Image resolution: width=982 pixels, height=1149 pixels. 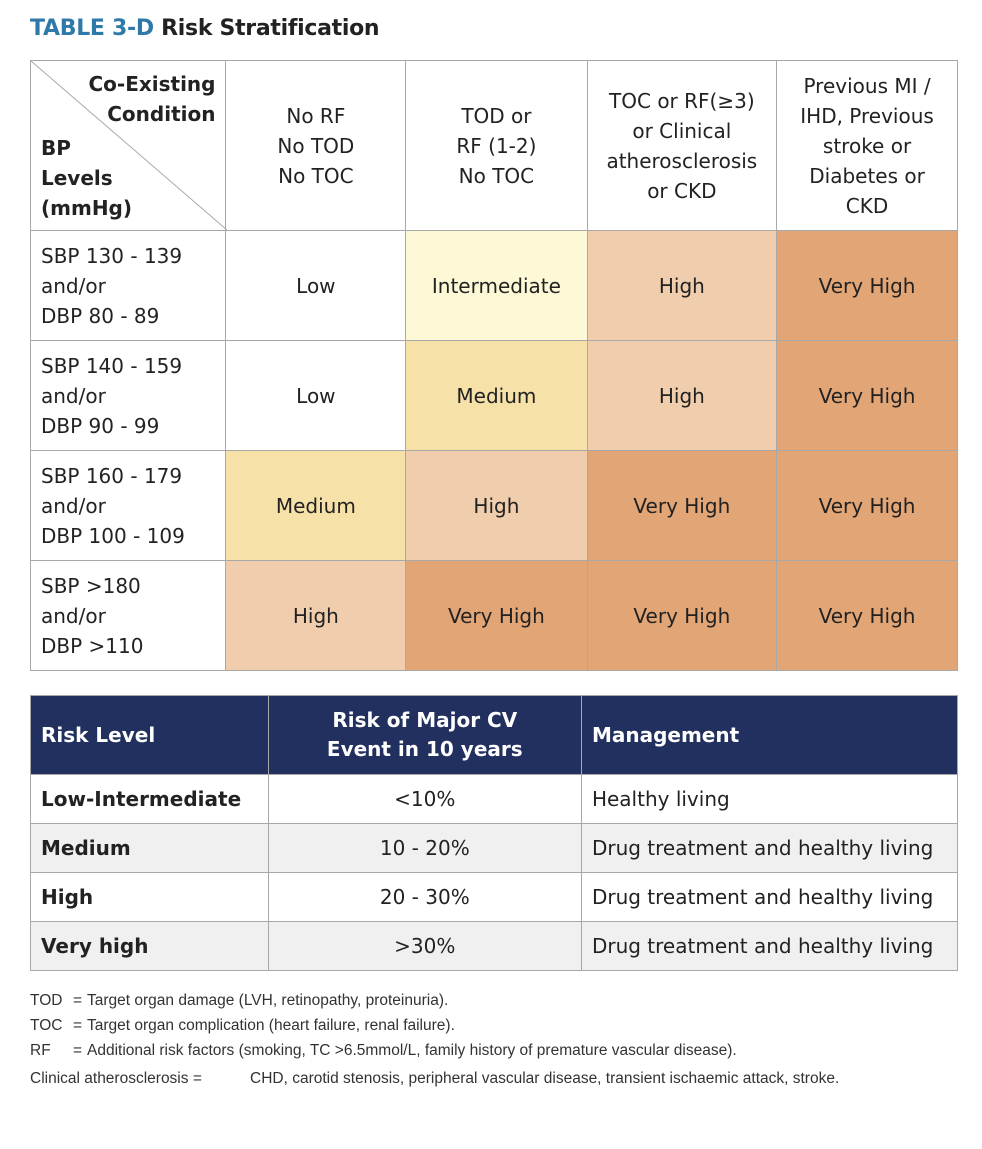 I want to click on risk-level-cell: Low-Intermediate, so click(x=149, y=799).